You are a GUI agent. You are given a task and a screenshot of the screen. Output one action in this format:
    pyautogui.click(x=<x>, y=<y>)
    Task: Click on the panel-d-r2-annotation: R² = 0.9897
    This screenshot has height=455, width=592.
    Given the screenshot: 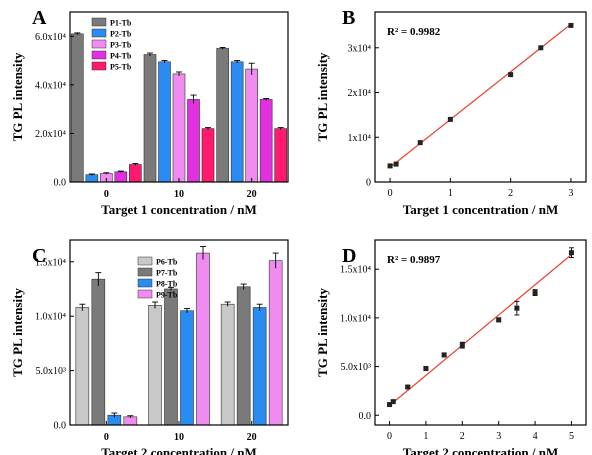 What is the action you would take?
    pyautogui.click(x=414, y=260)
    